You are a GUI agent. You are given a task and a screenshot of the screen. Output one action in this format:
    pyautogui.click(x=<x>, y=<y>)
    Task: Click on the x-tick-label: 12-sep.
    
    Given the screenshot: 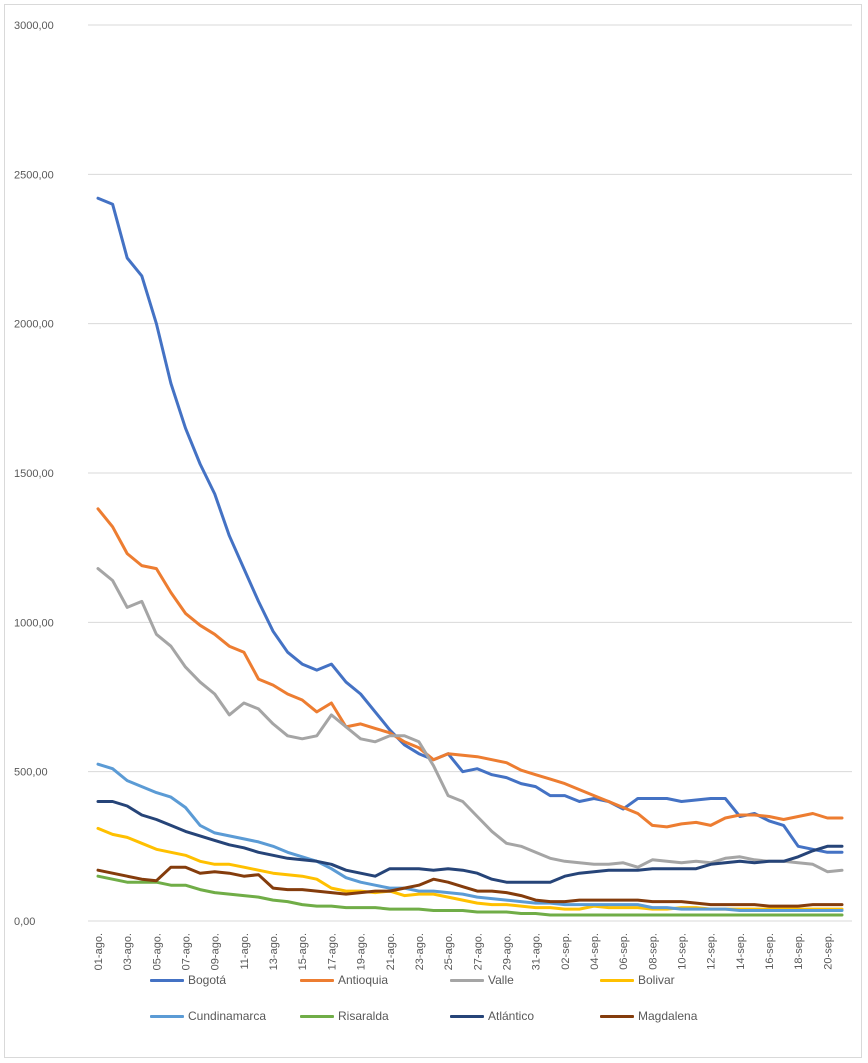 What is the action you would take?
    pyautogui.click(x=712, y=951)
    